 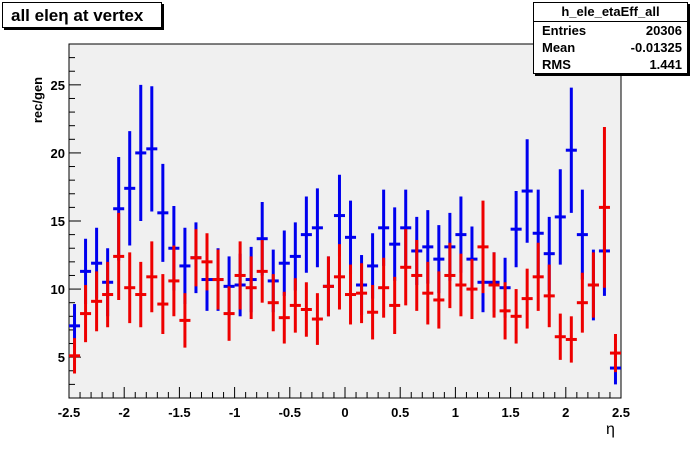 What do you see at coordinates (58, 85) in the screenshot?
I see `y-tick-label: 25` at bounding box center [58, 85].